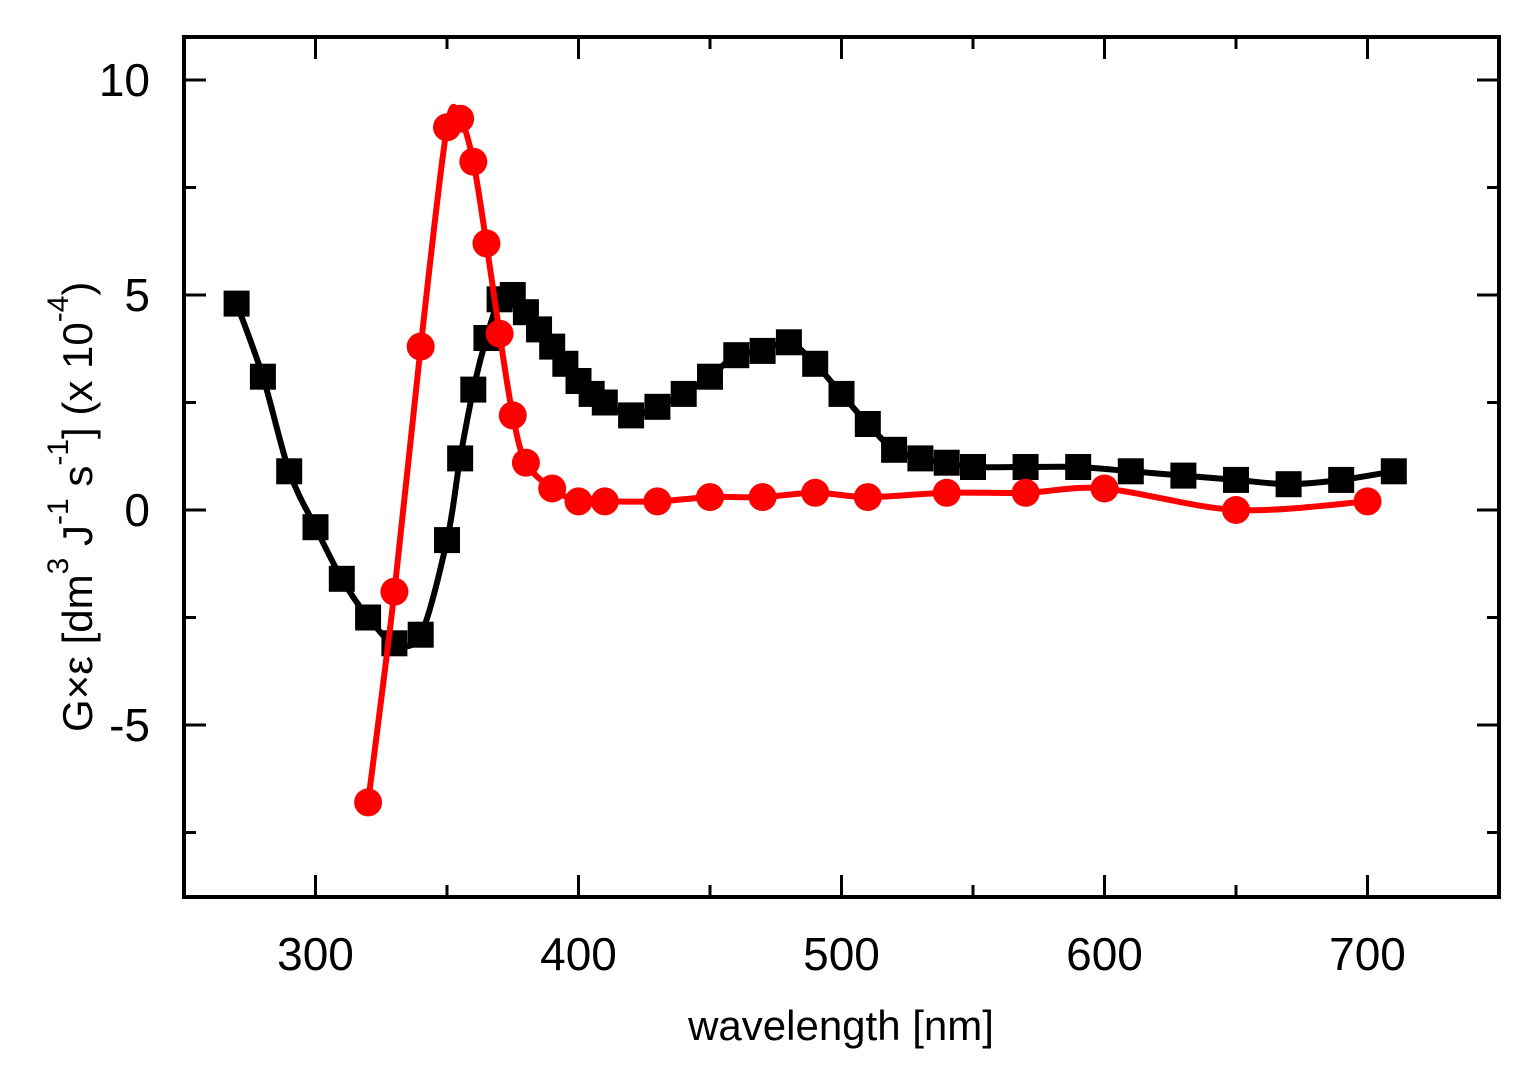  What do you see at coordinates (77, 380) in the screenshot?
I see `y-axis-title-mid-3: ] (x 10` at bounding box center [77, 380].